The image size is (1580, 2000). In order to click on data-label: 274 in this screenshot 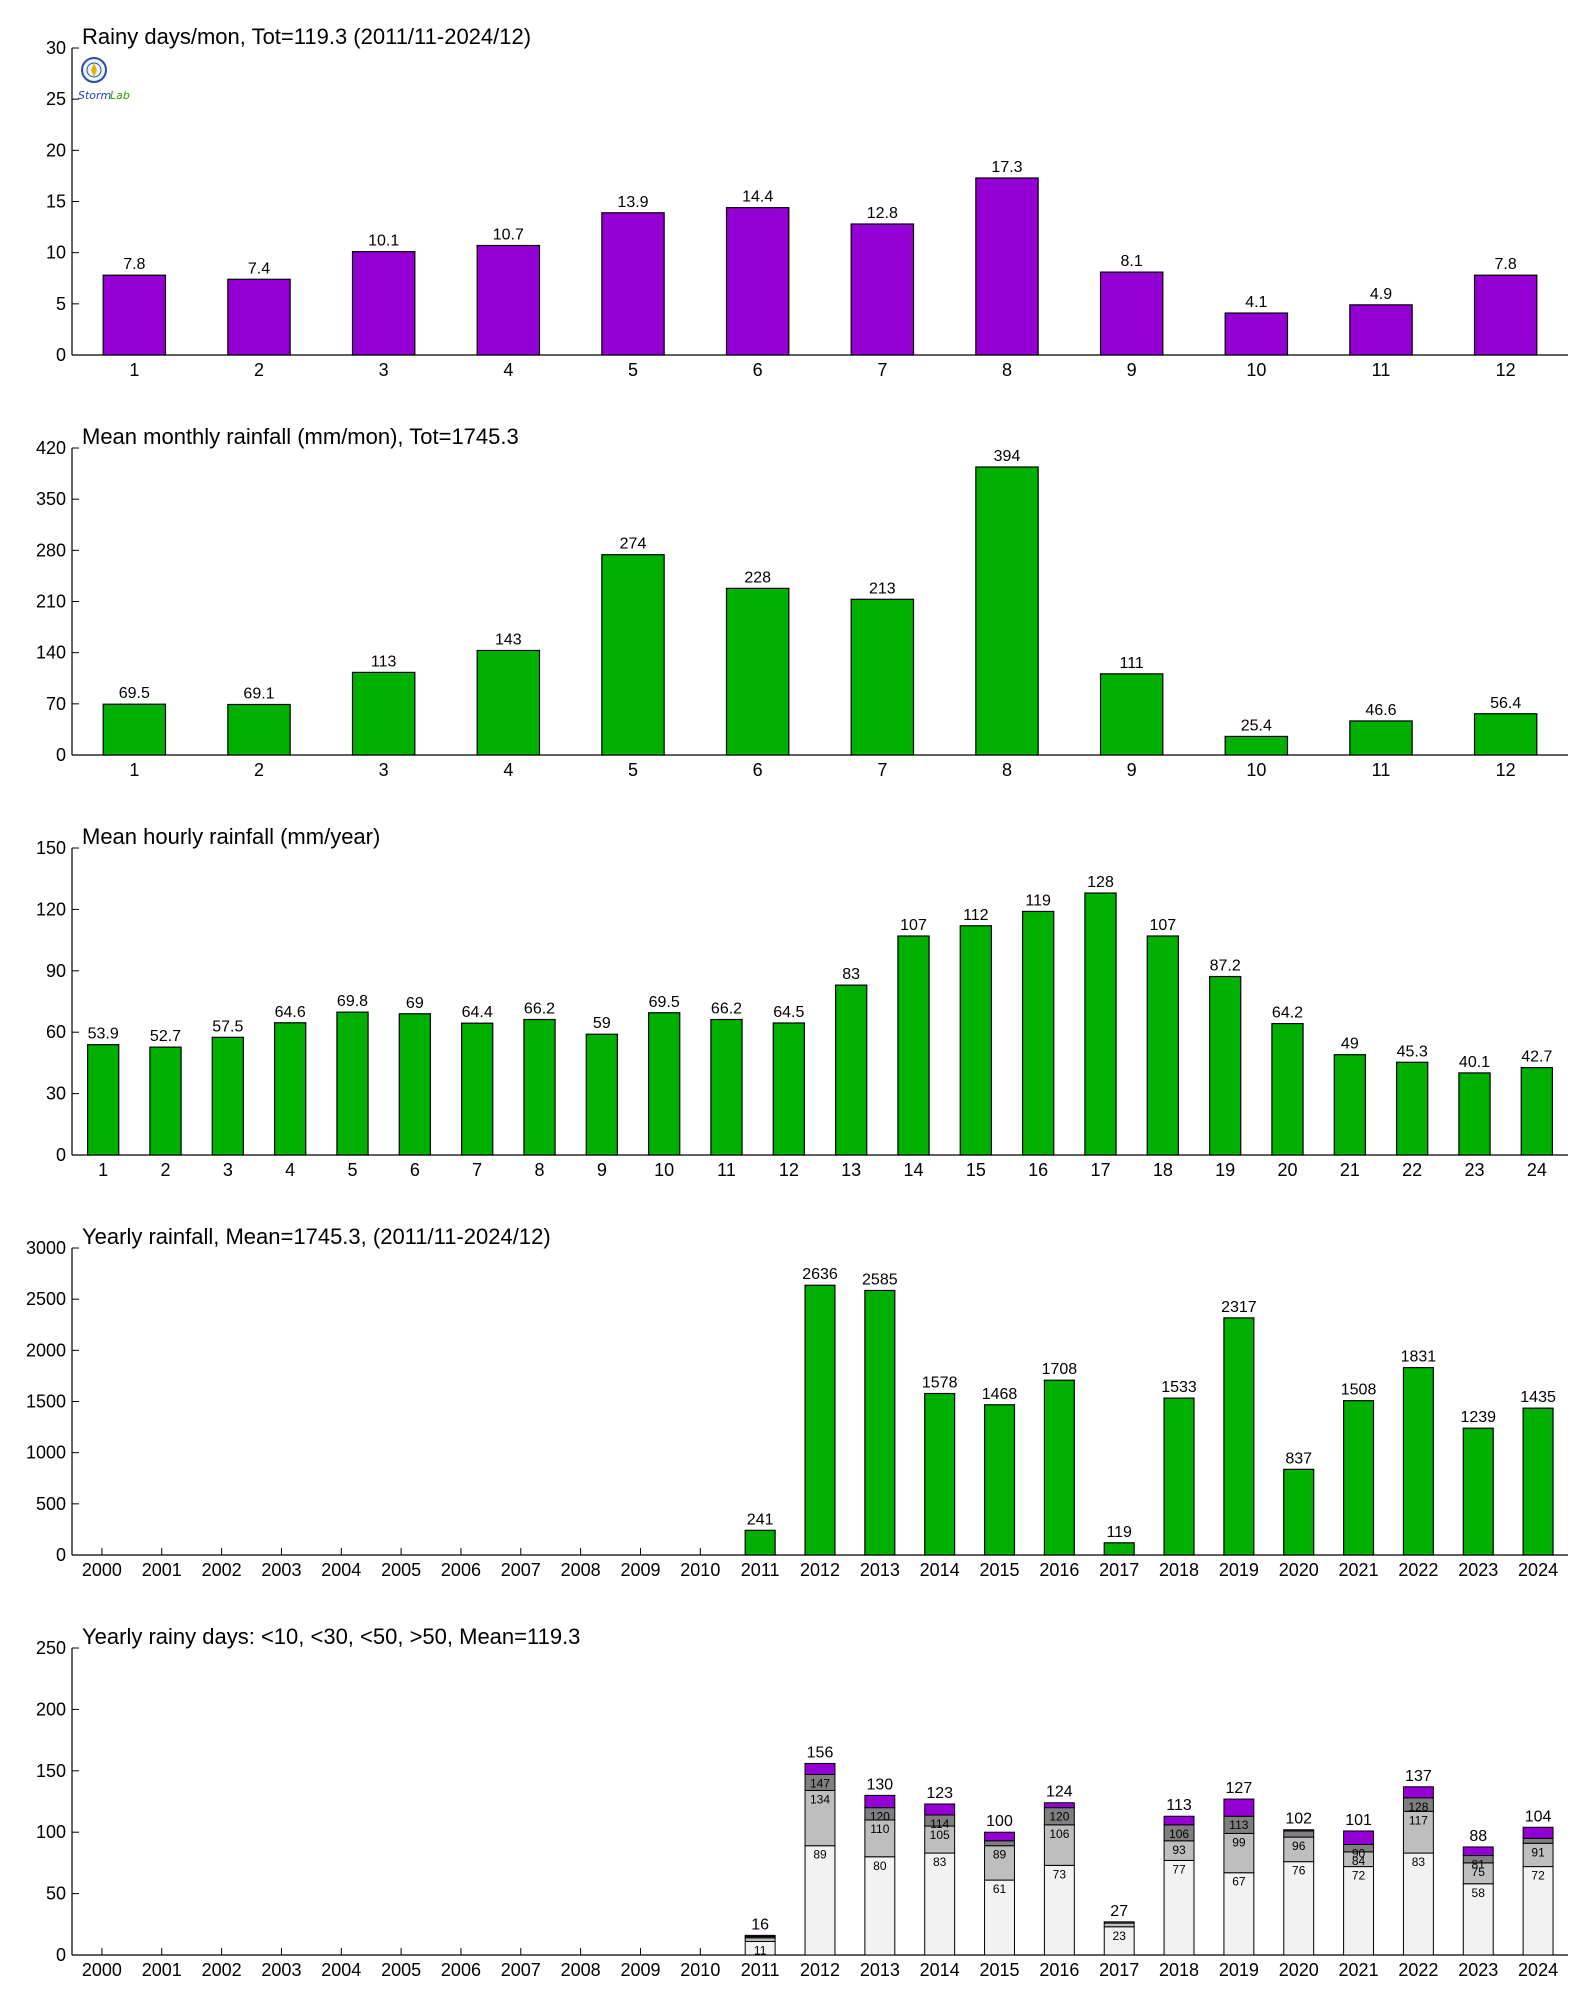, I will do `click(633, 544)`.